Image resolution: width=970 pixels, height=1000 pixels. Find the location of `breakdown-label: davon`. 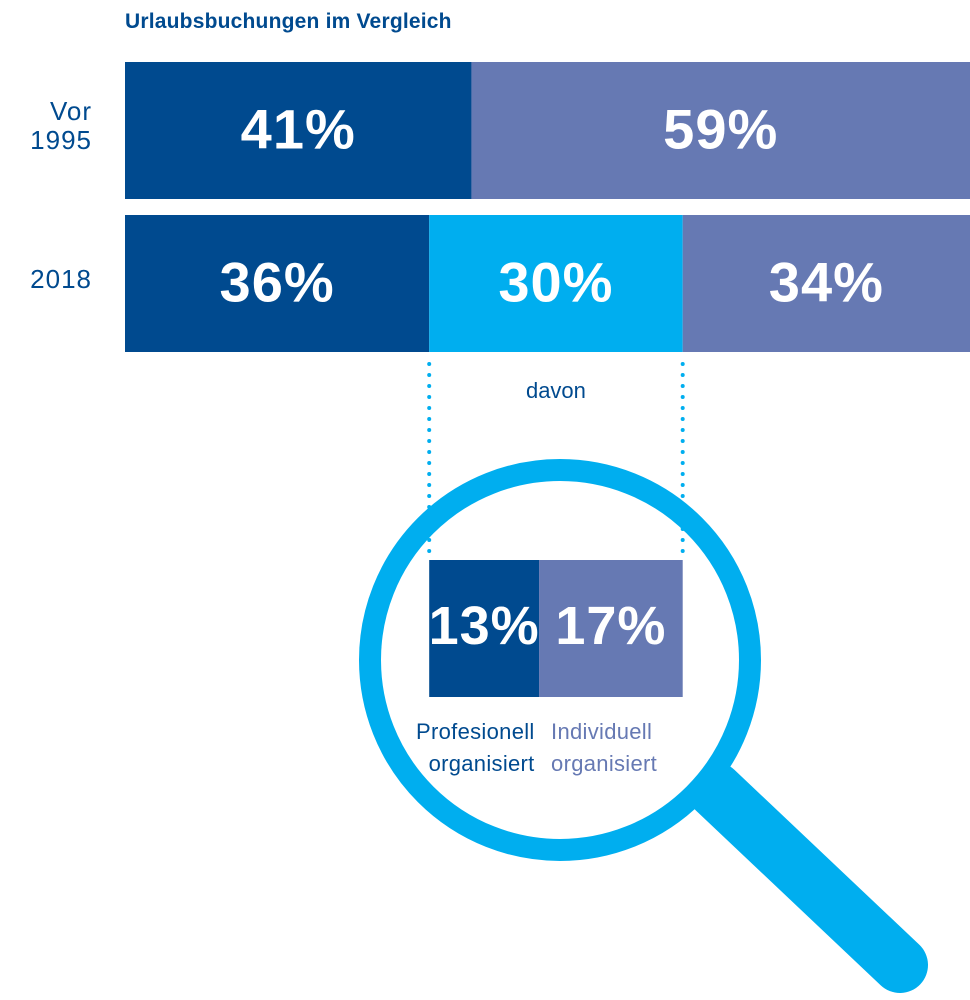

breakdown-label: davon is located at coordinates (555, 390).